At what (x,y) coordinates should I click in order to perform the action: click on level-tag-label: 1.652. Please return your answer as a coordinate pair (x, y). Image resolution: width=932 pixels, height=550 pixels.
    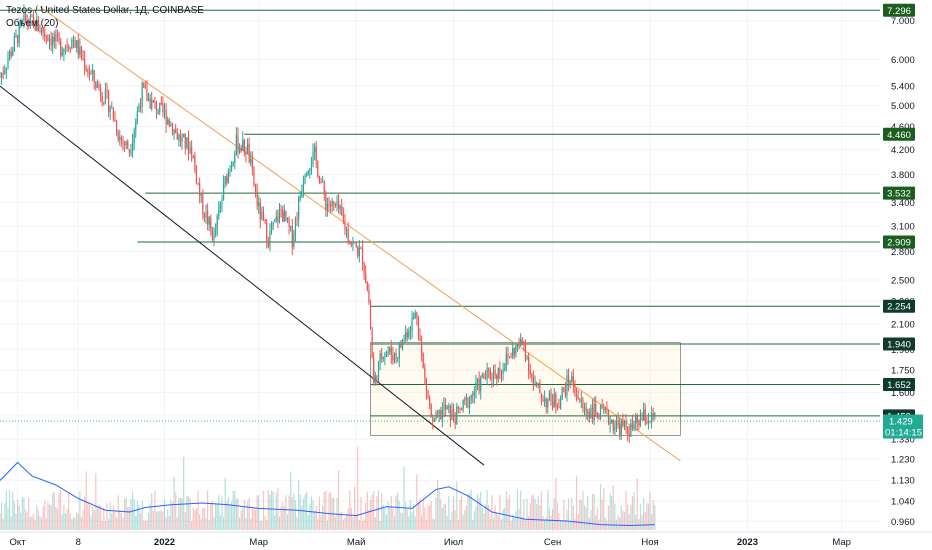
    Looking at the image, I should click on (899, 385).